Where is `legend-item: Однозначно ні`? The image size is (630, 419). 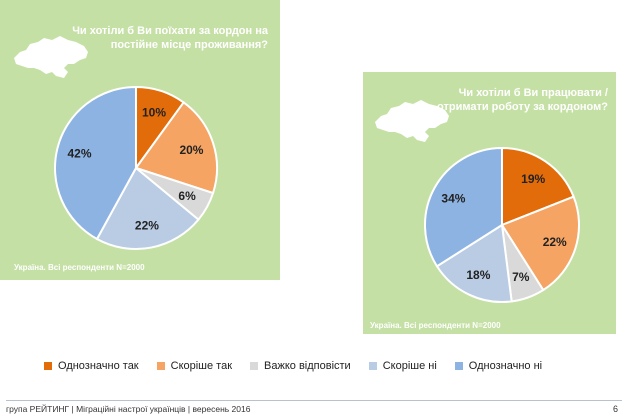 legend-item: Однозначно ні is located at coordinates (498, 366).